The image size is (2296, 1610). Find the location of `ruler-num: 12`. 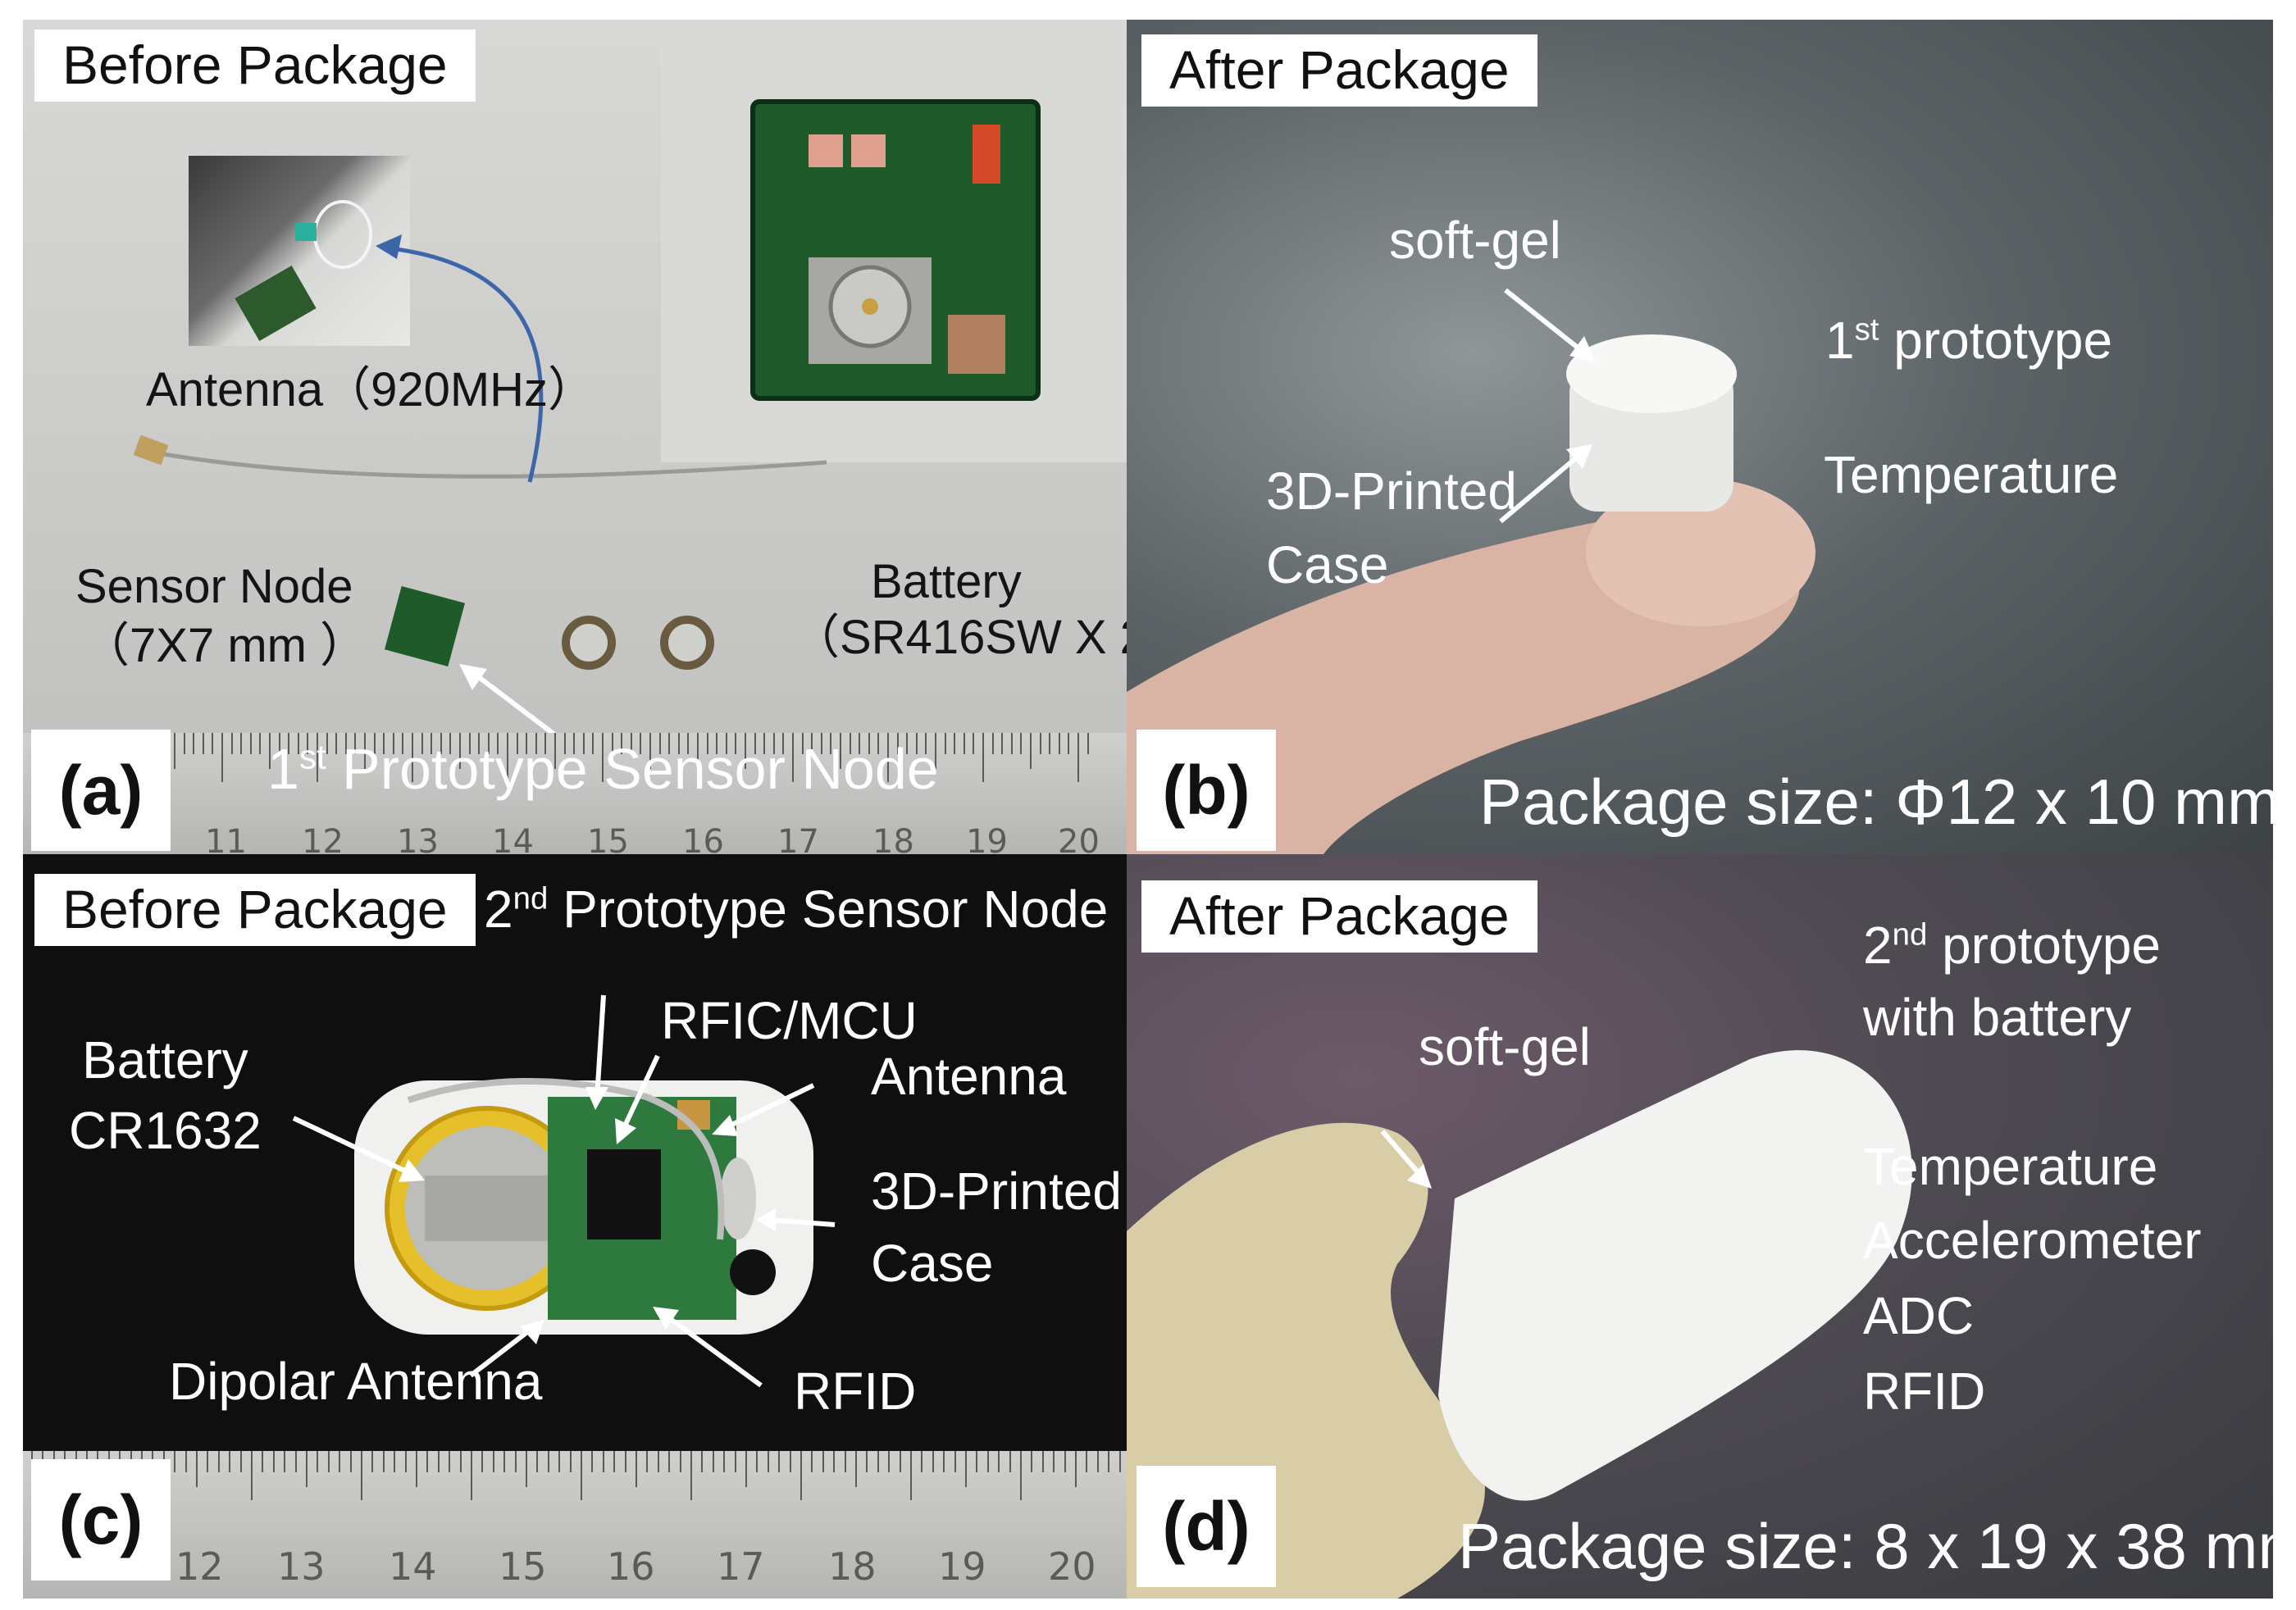

ruler-num: 12 is located at coordinates (323, 838).